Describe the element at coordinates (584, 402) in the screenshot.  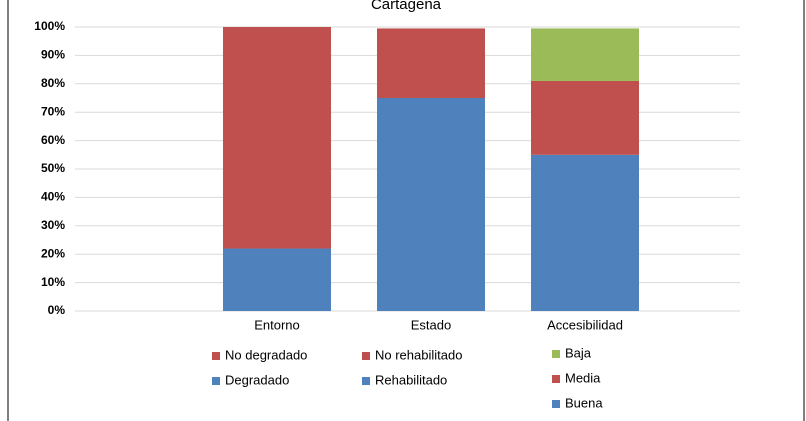
I see `legend-label: Buena` at that location.